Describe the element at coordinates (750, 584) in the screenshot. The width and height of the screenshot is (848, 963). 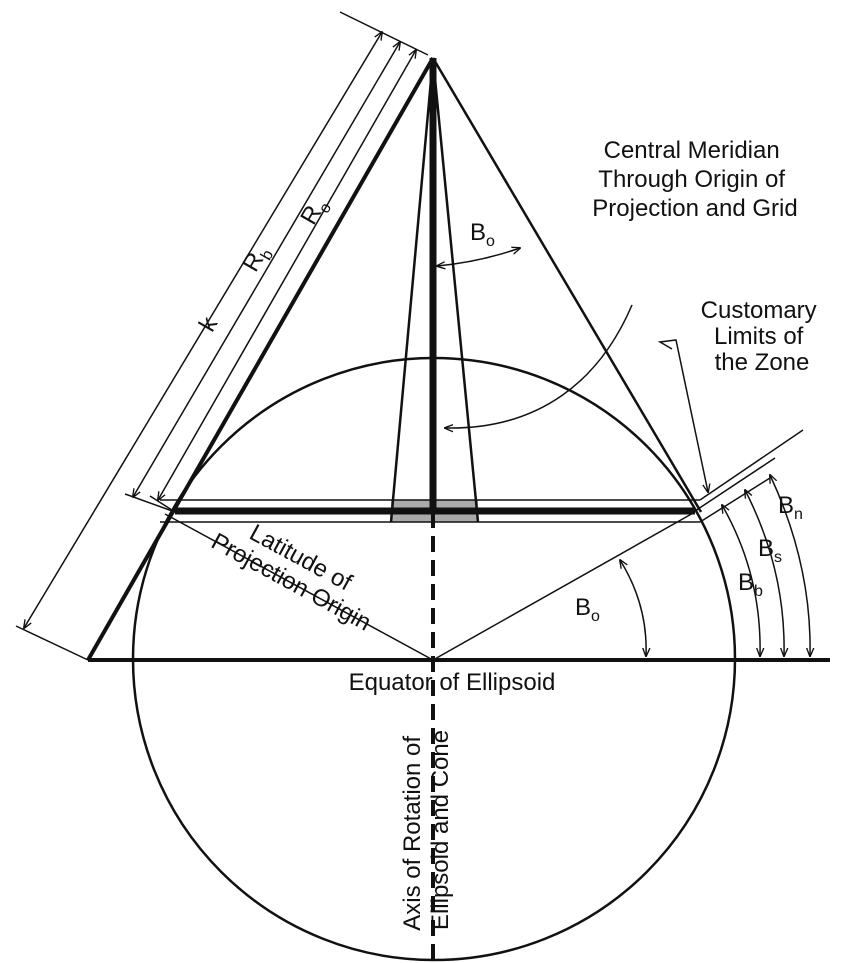
I see `label-bb: Bb` at that location.